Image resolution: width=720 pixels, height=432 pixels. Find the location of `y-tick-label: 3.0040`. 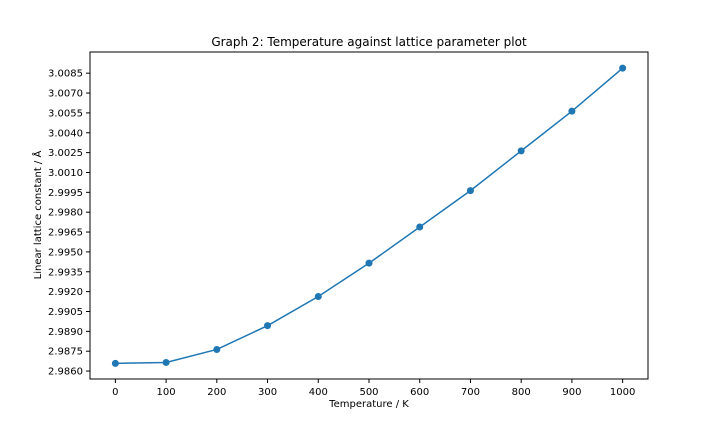

y-tick-label: 3.0040 is located at coordinates (65, 133).